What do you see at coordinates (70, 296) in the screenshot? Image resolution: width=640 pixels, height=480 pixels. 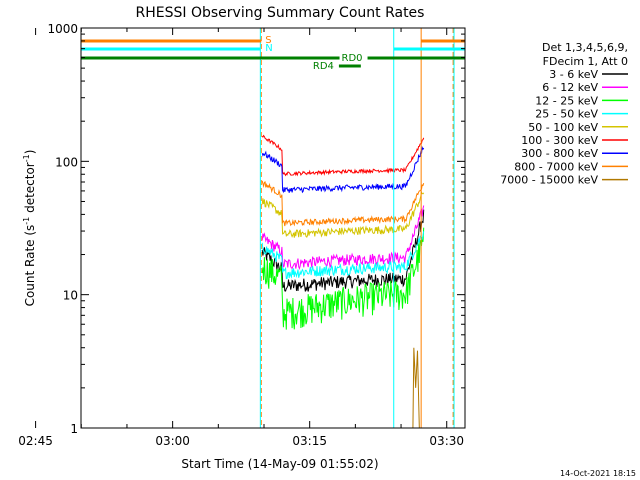 I see `y-tick-label: 10` at bounding box center [70, 296].